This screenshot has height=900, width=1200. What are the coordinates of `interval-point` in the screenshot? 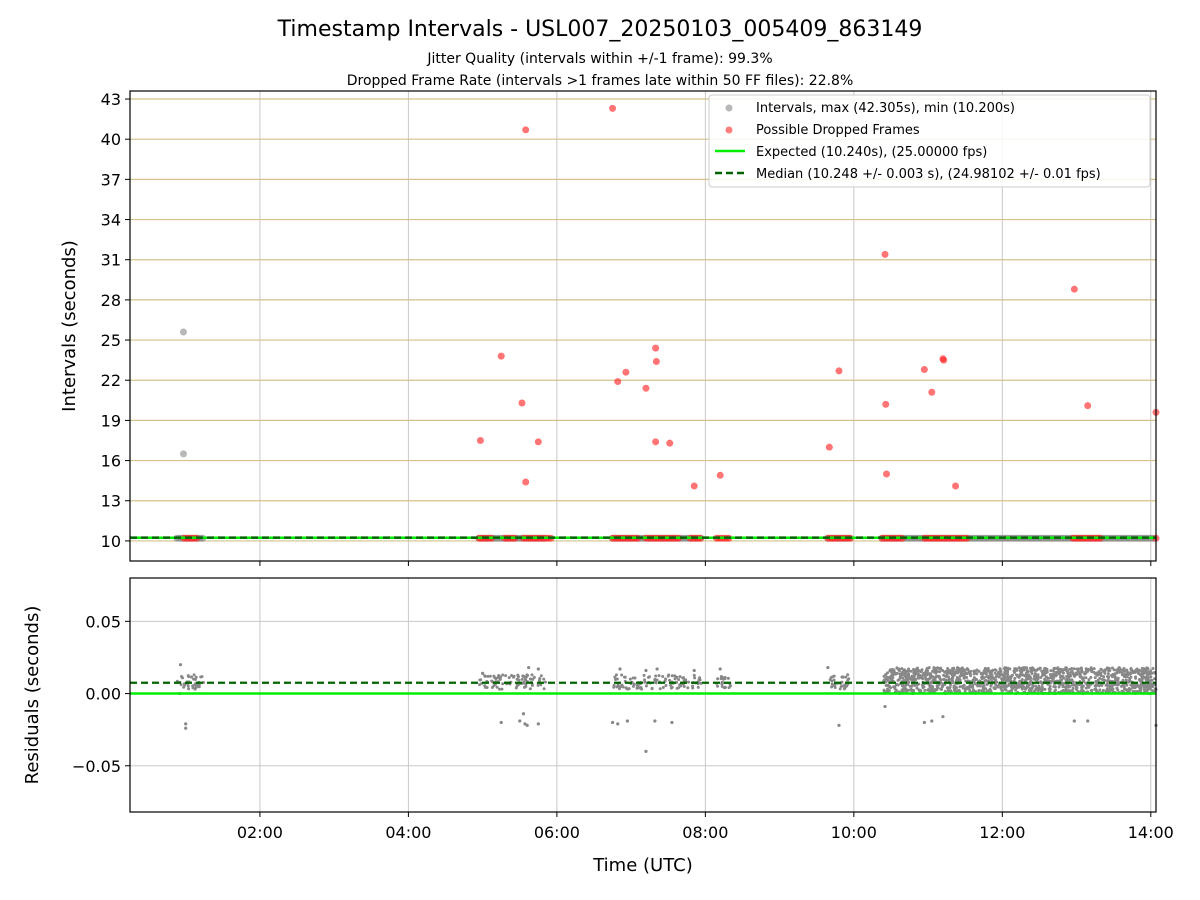 It's located at (183, 332).